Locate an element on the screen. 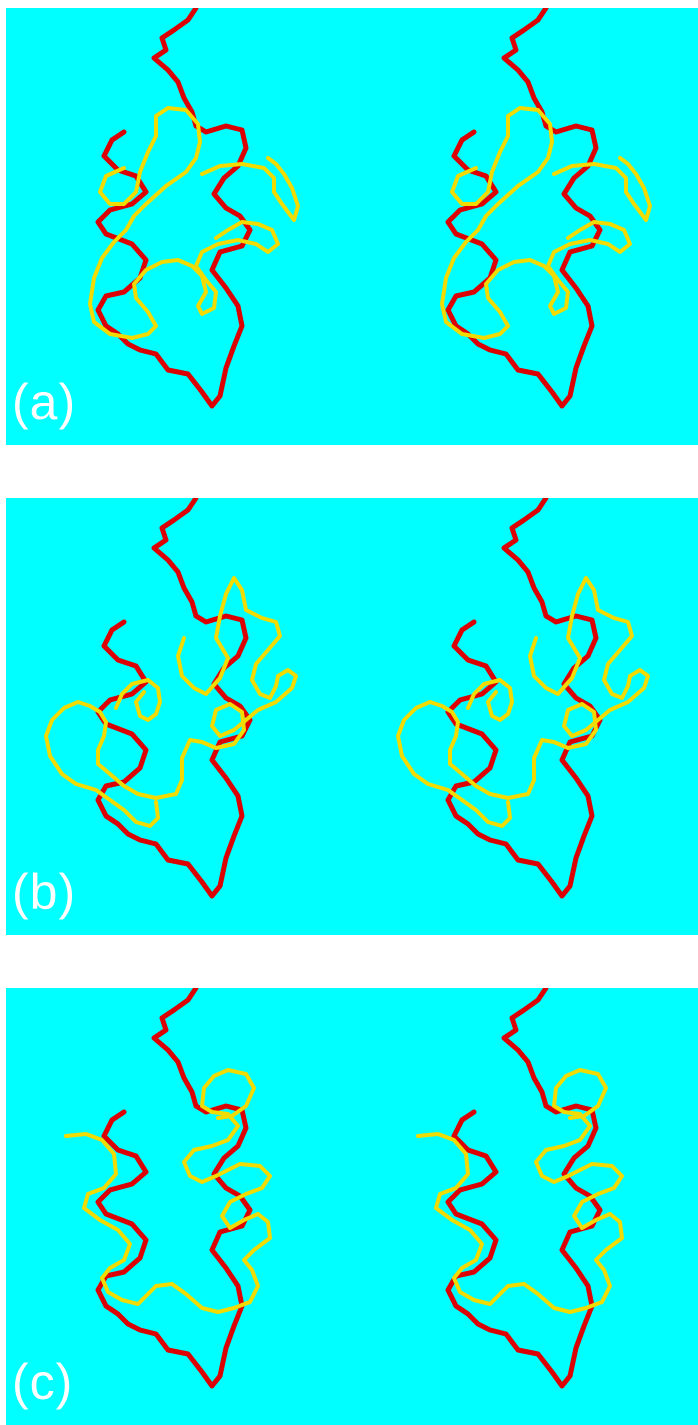 This screenshot has height=1425, width=698. panel-label-a: (a) is located at coordinates (44, 402).